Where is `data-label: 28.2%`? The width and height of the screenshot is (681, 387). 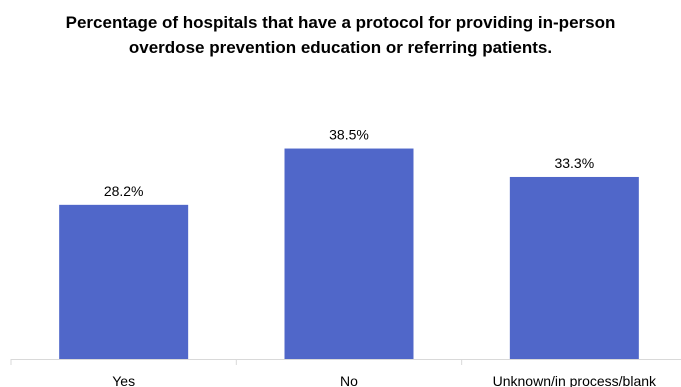
data-label: 28.2% is located at coordinates (124, 191).